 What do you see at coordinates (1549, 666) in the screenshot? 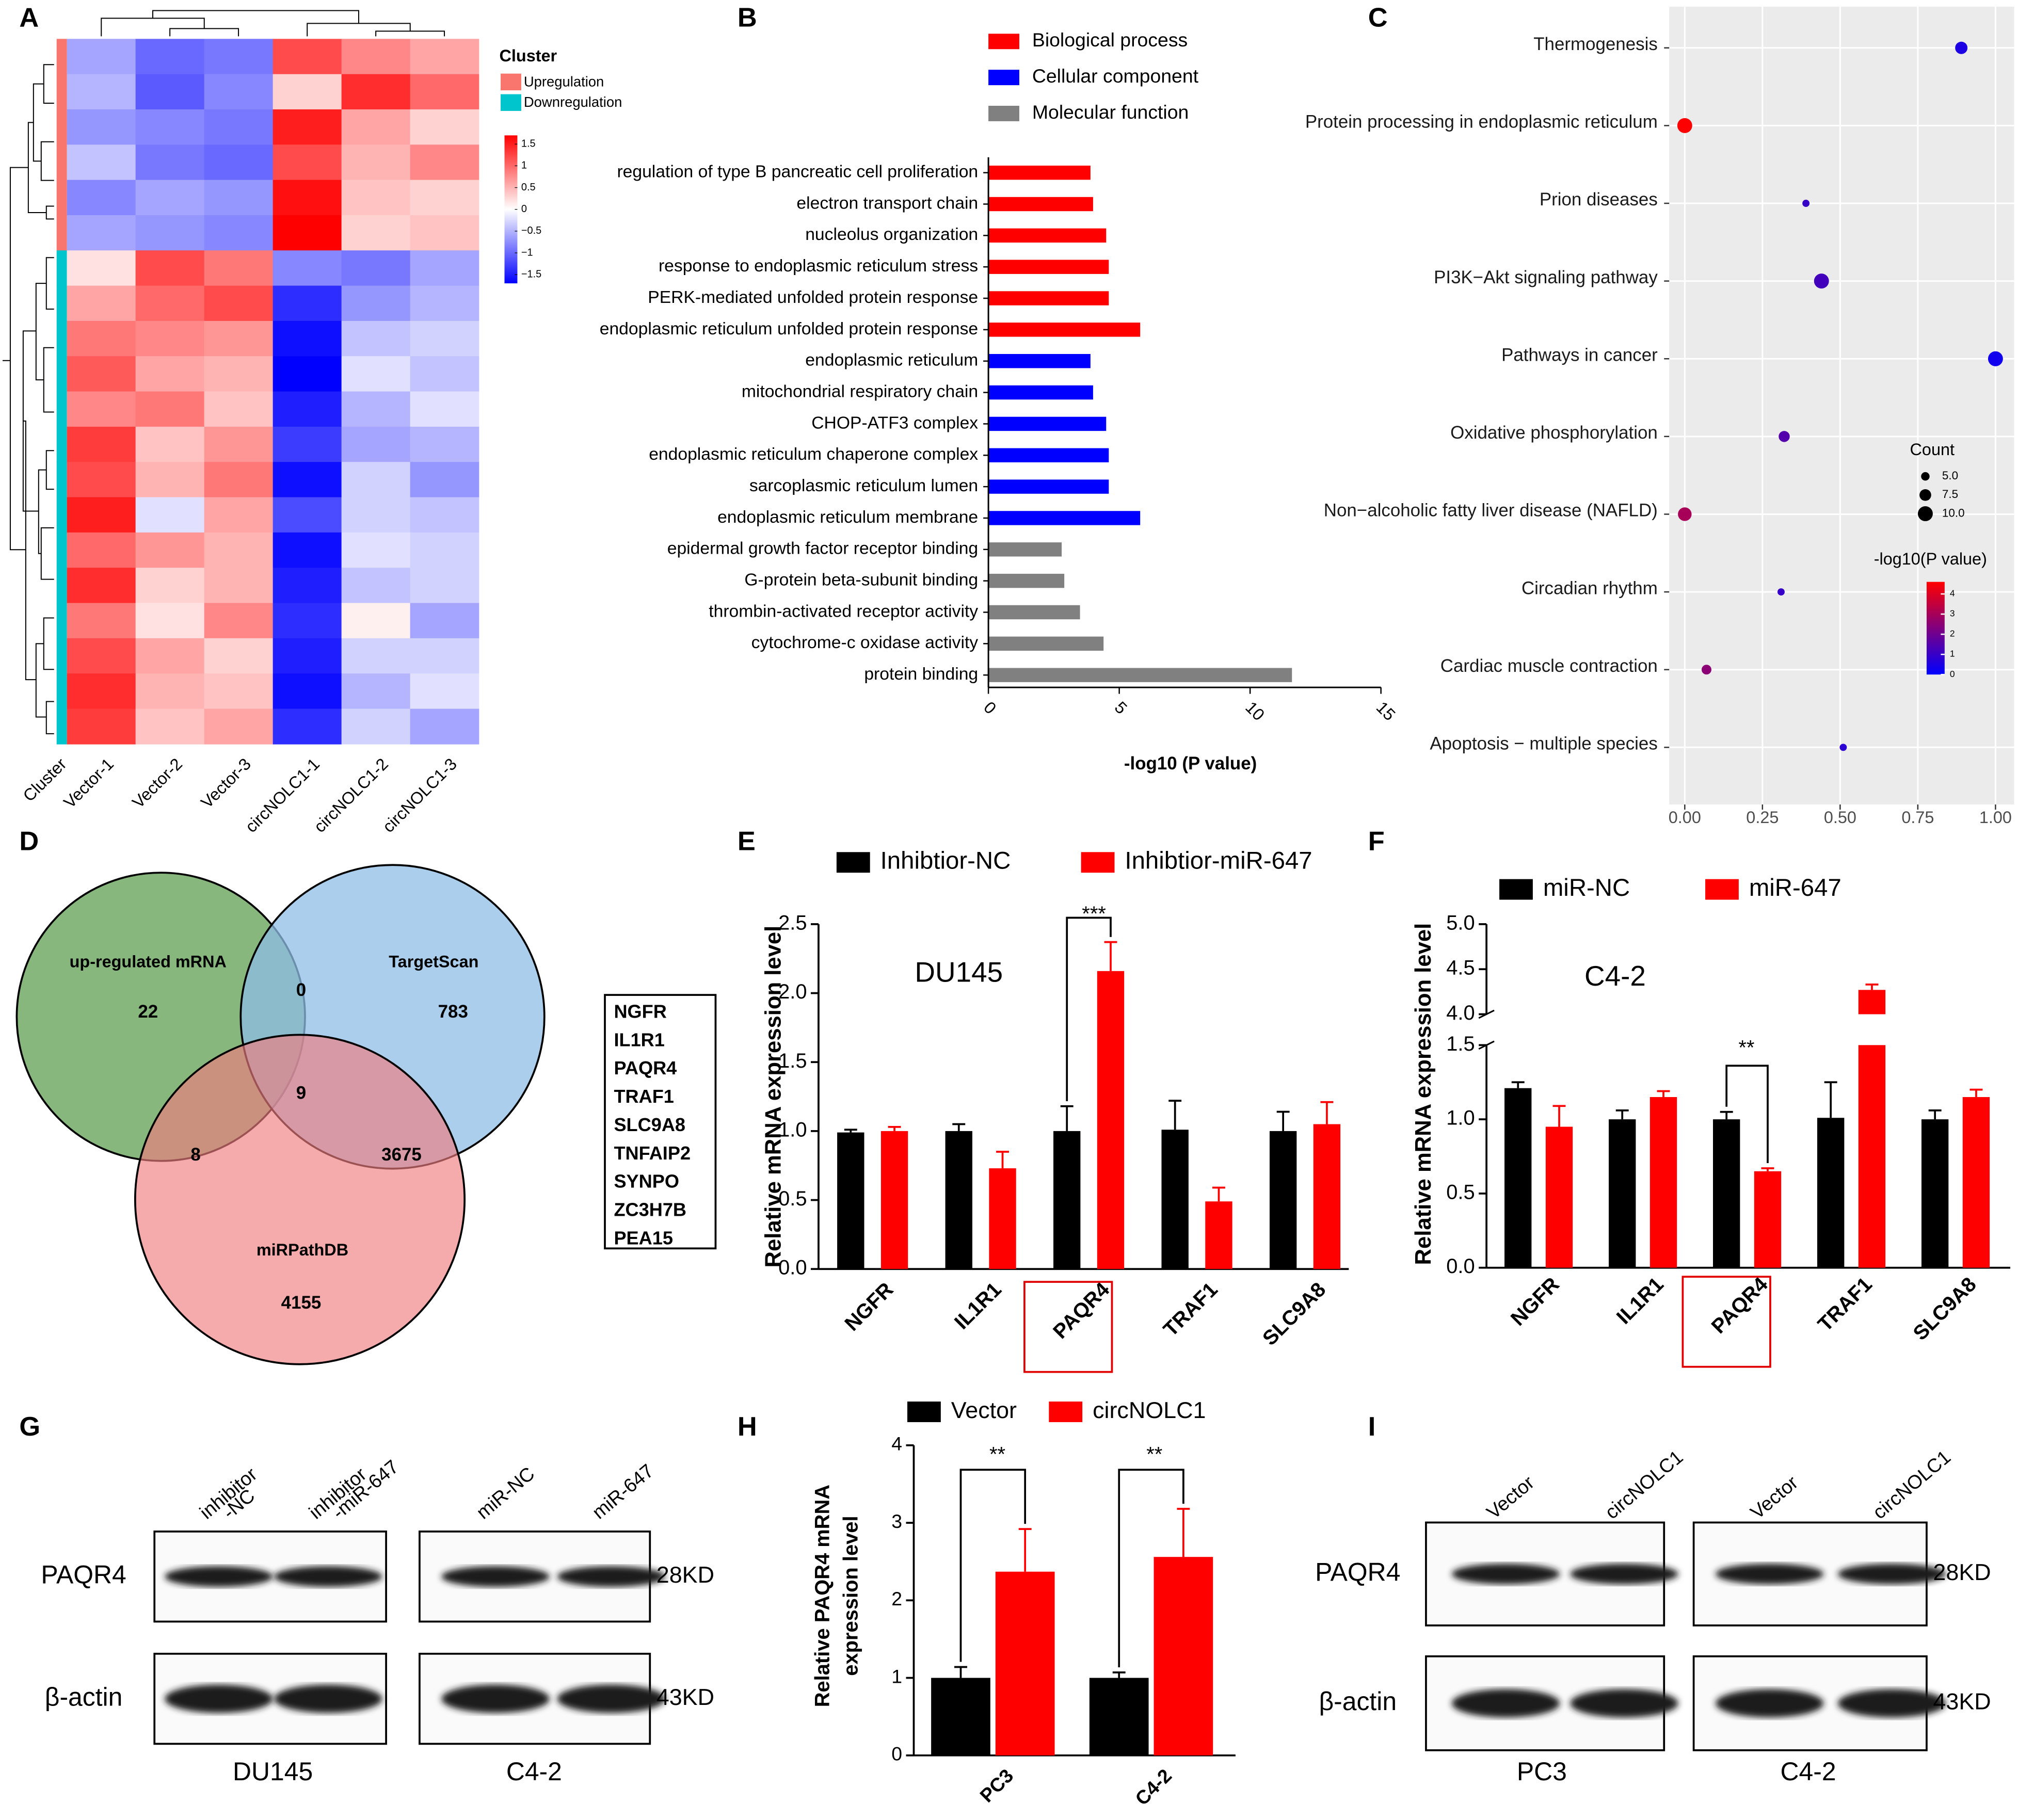
I see `category-label: Cardiac muscle contraction` at bounding box center [1549, 666].